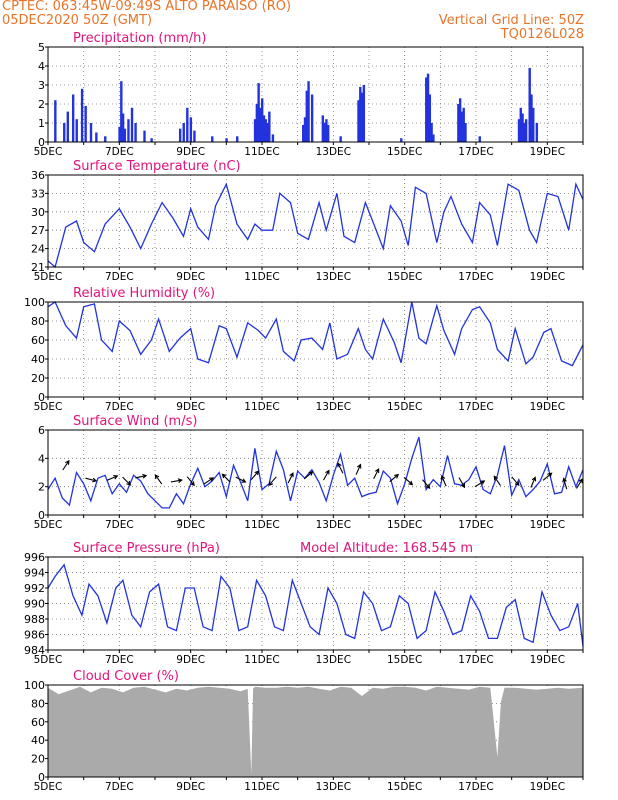 The width and height of the screenshot is (618, 800). What do you see at coordinates (41, 487) in the screenshot?
I see `y-tick-label: 2` at bounding box center [41, 487].